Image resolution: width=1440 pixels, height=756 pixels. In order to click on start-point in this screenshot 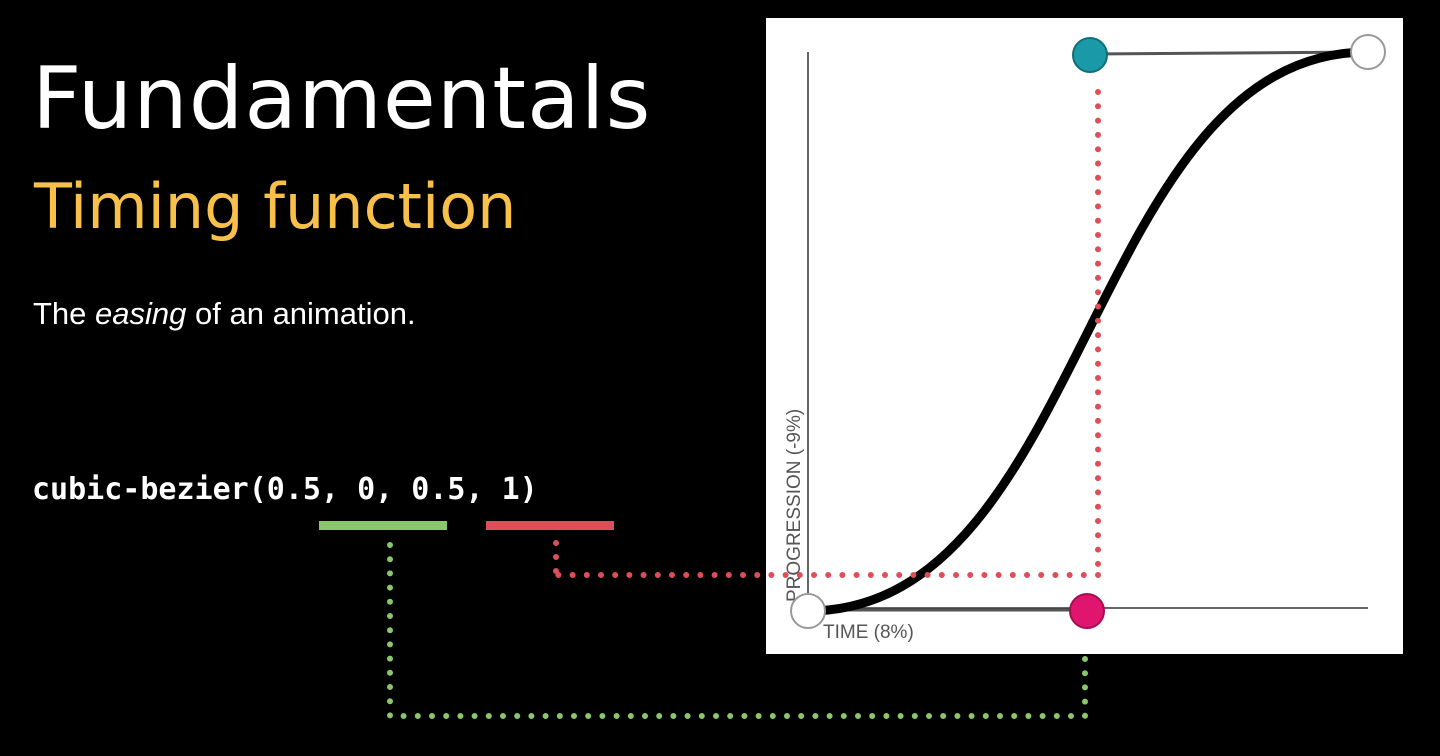, I will do `click(808, 611)`.